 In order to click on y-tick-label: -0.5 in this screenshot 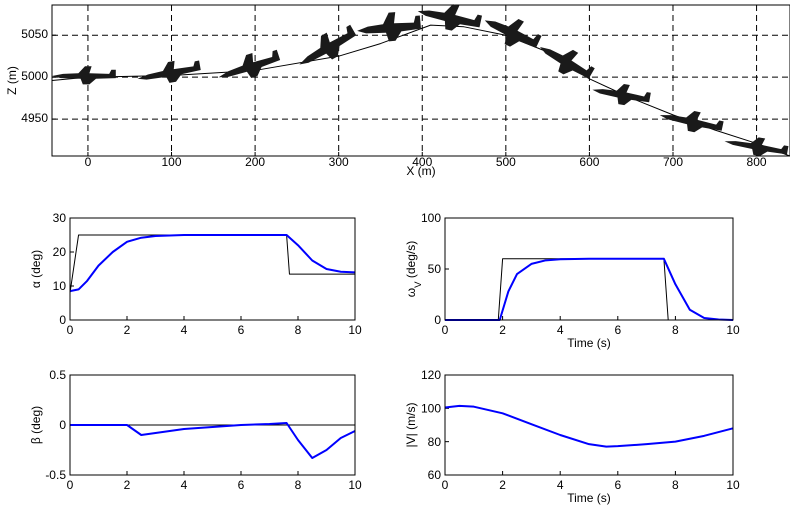, I will do `click(55, 475)`.